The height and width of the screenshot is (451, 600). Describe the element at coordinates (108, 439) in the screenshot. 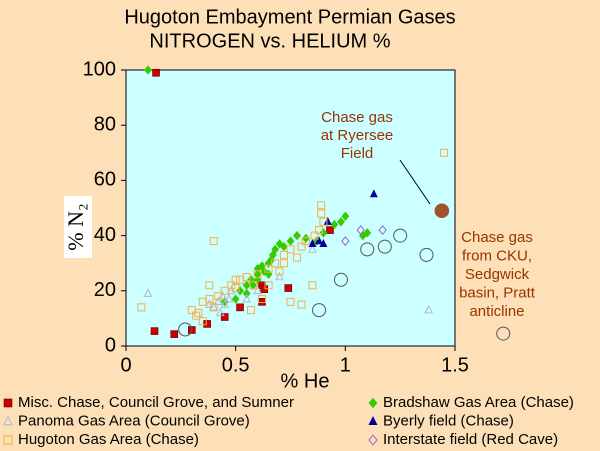

I see `legend-label: Hugoton Gas Area (Chase)` at that location.